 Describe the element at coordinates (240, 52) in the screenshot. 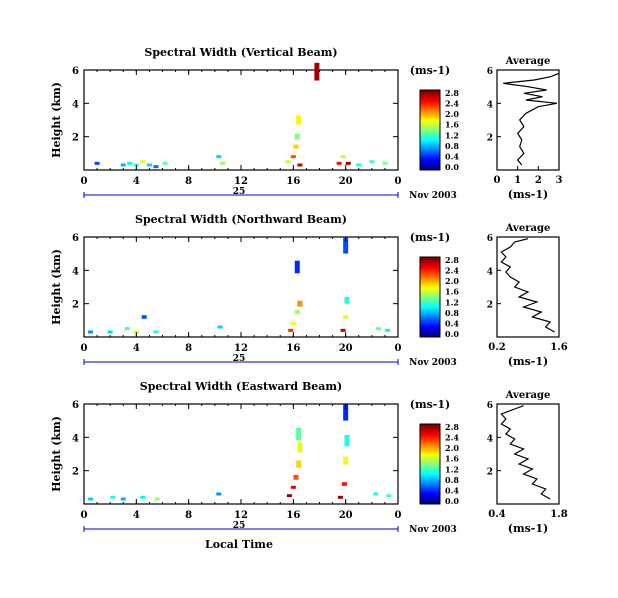

I see `panel-title: Spectral Width (Vertical Beam)` at that location.